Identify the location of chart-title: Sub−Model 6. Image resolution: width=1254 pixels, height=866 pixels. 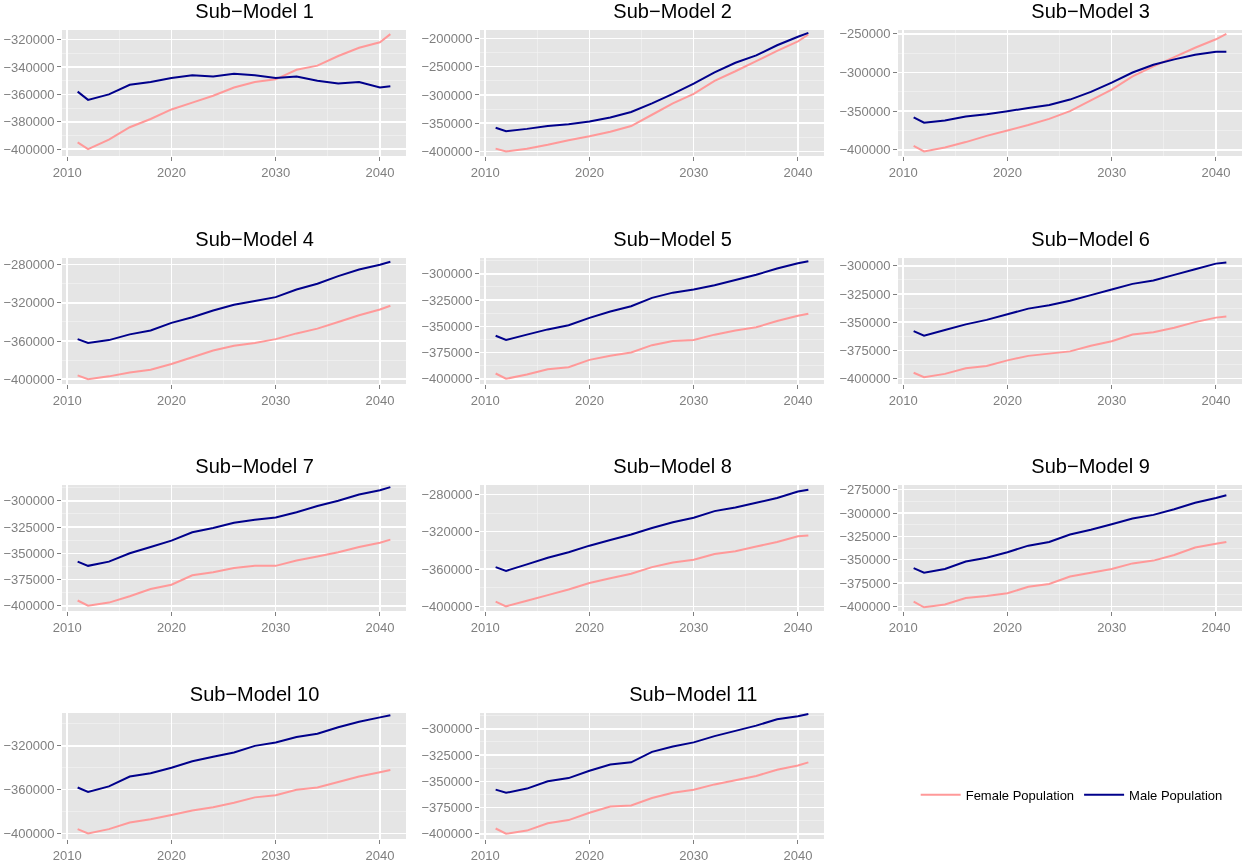
(1090, 239).